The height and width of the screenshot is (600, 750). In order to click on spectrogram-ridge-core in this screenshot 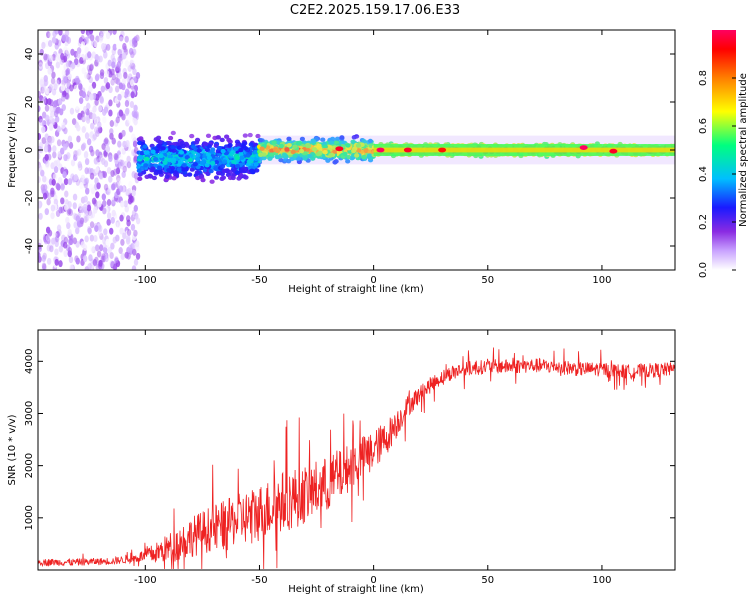, I will do `click(524, 150)`.